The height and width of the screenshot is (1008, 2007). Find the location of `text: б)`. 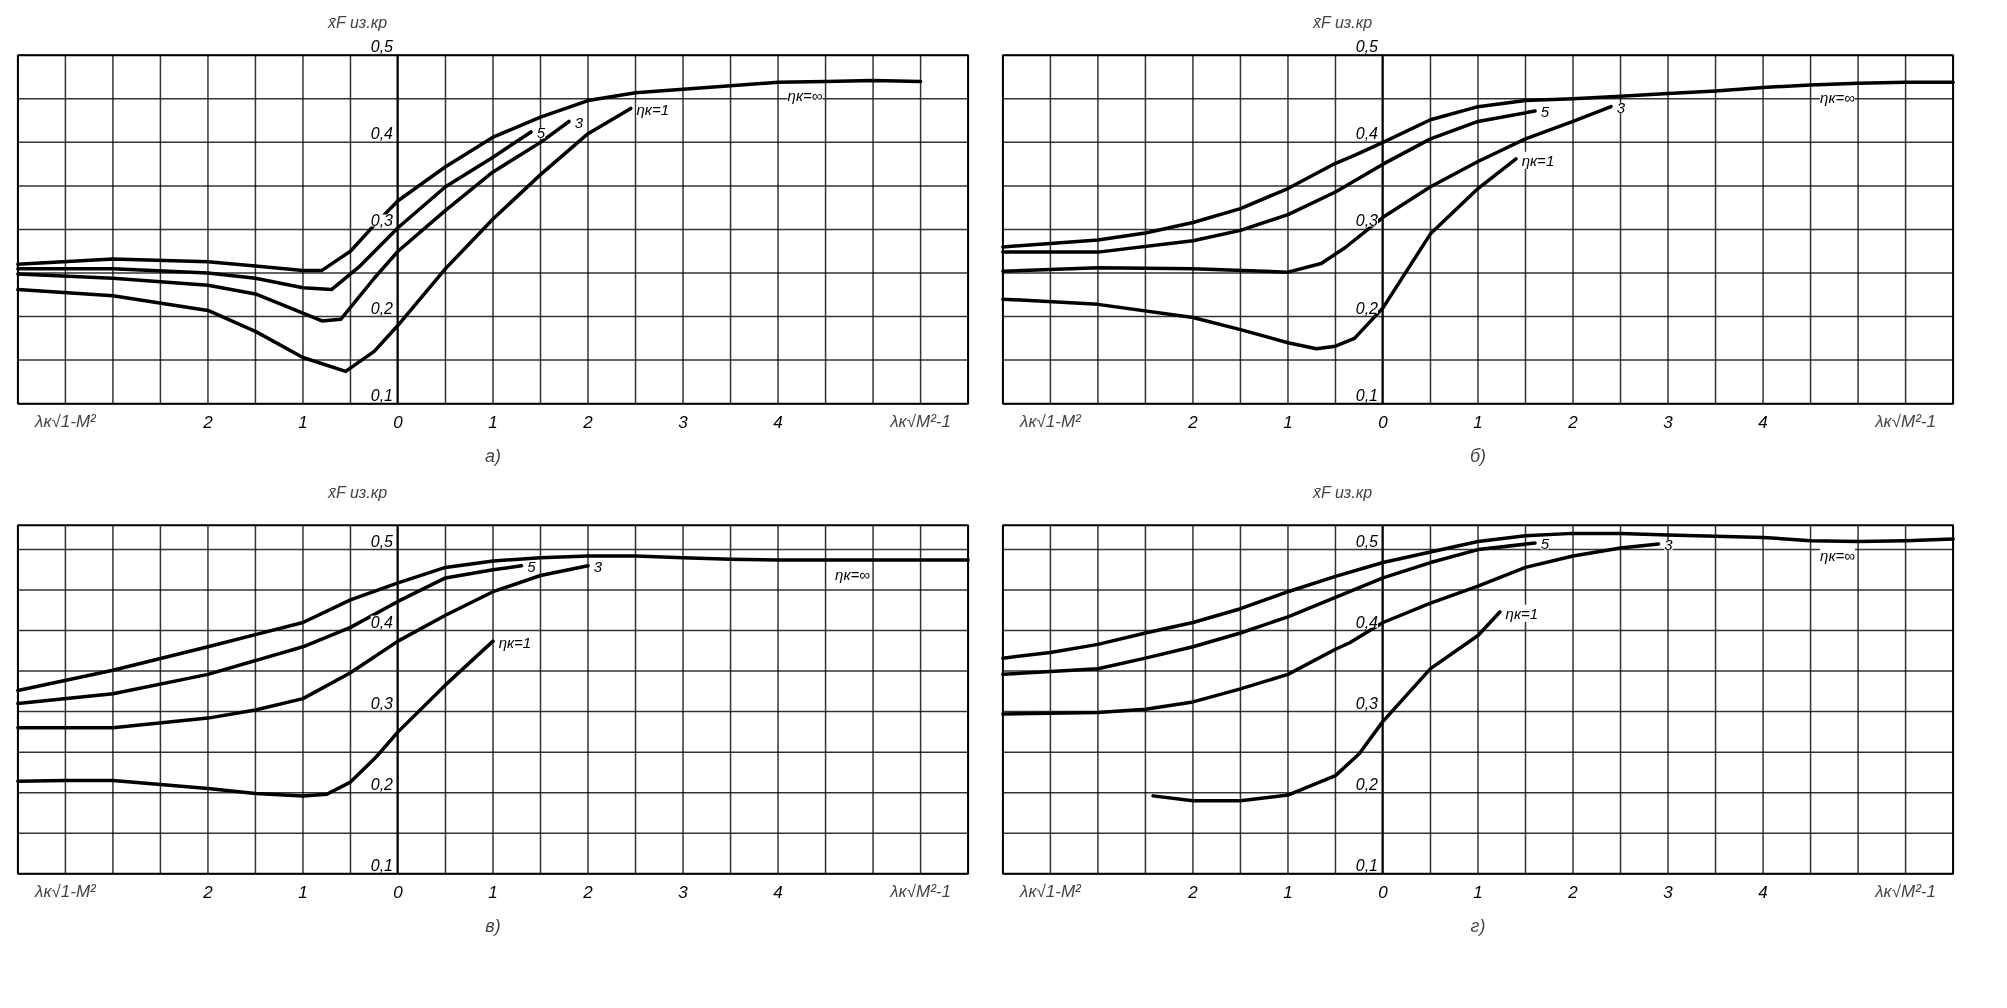

text: б) is located at coordinates (1478, 455).